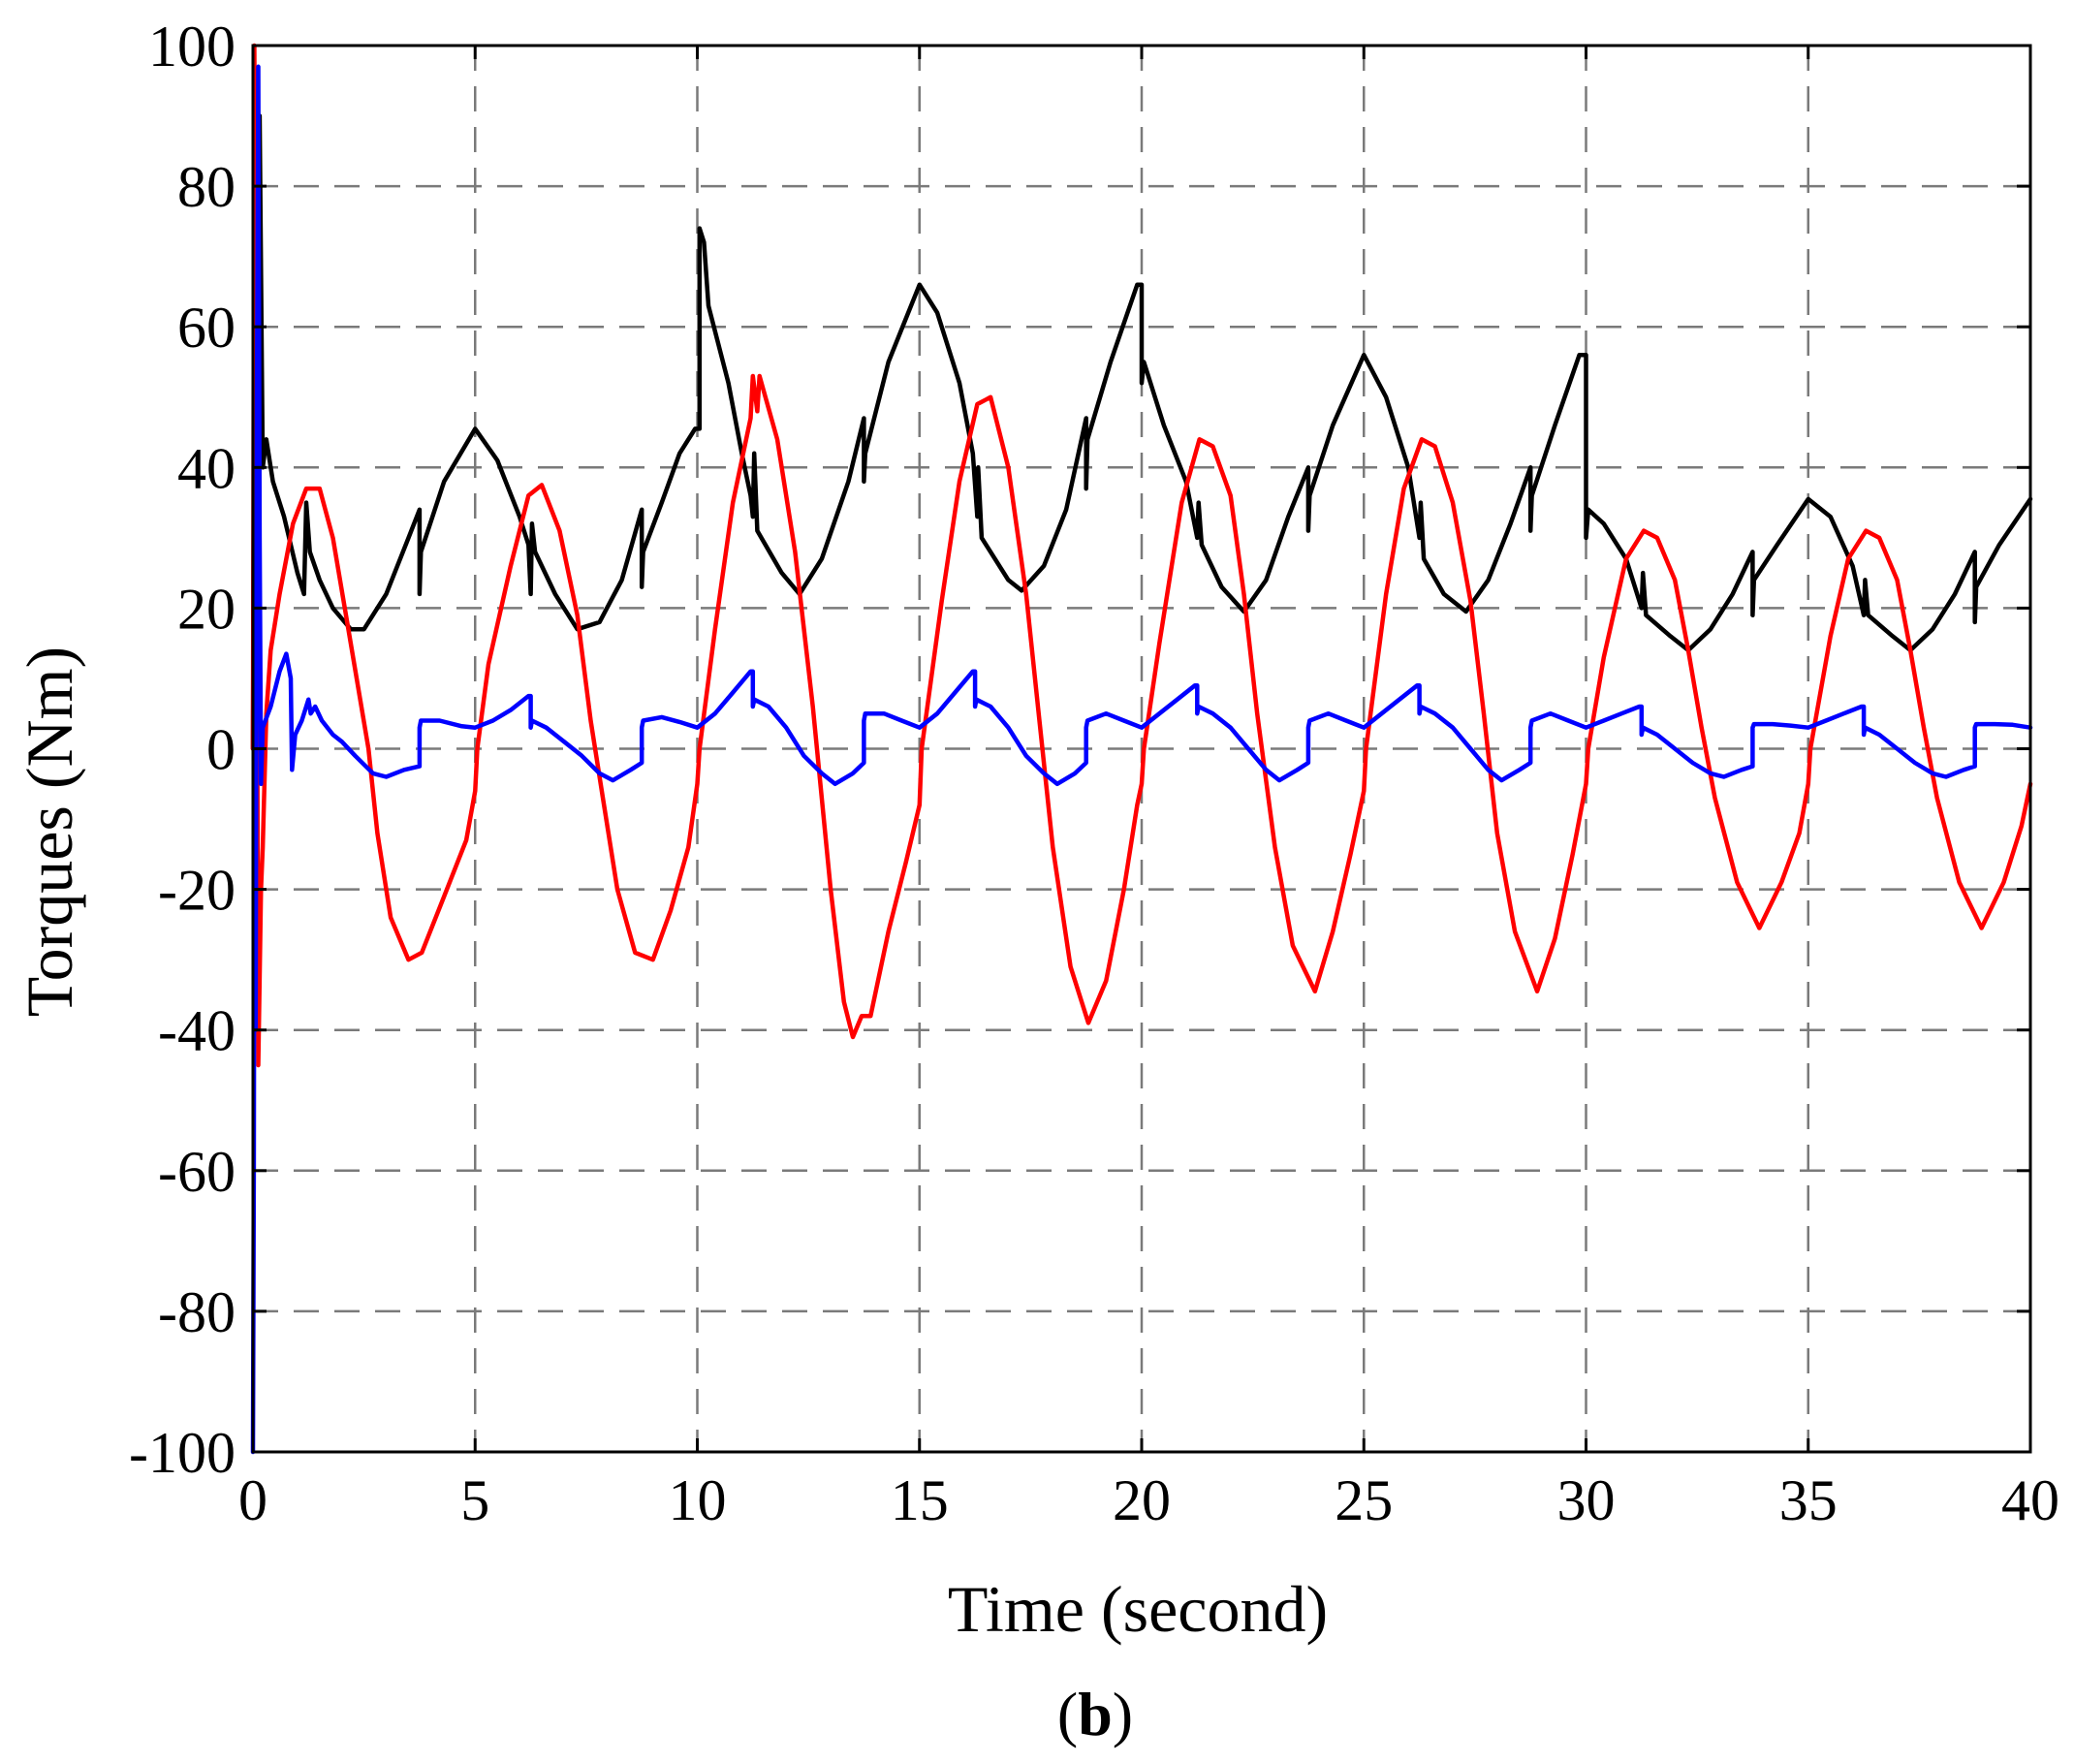 Image resolution: width=2074 pixels, height=1764 pixels. I want to click on y-tick-label: 0, so click(221, 750).